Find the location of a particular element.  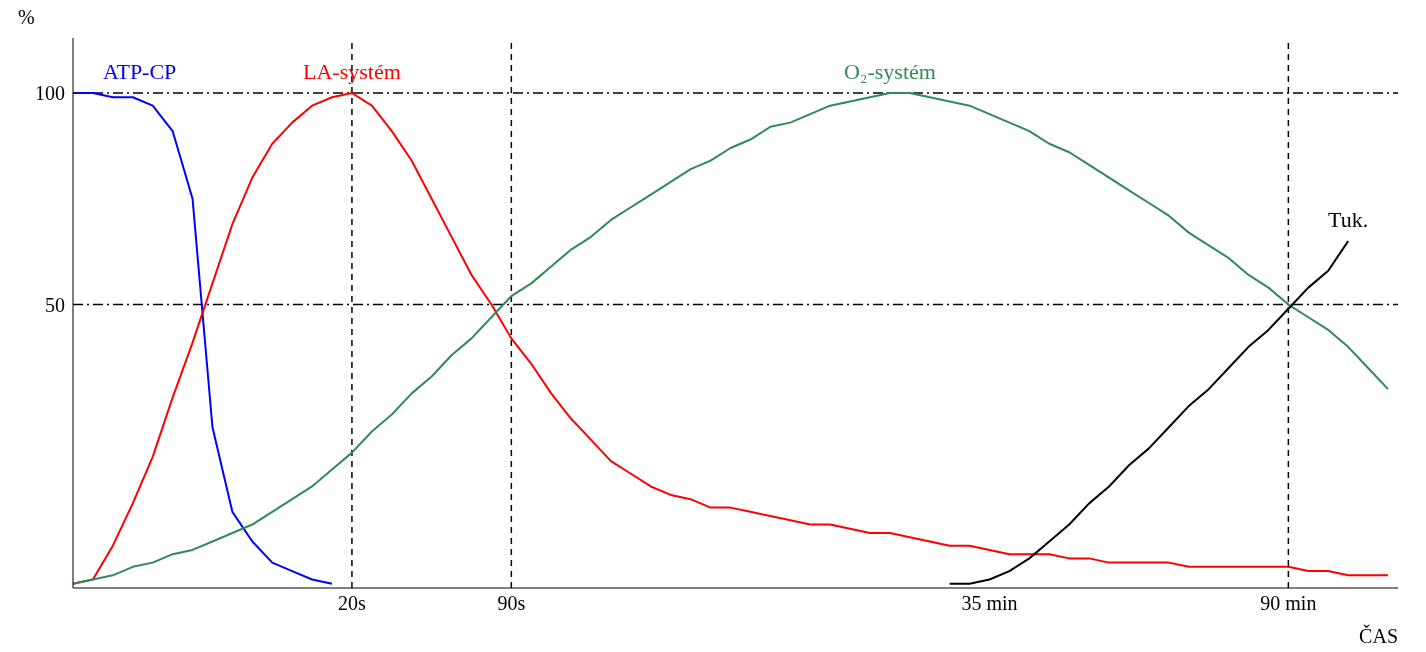

line-series is located at coordinates (203, 338).